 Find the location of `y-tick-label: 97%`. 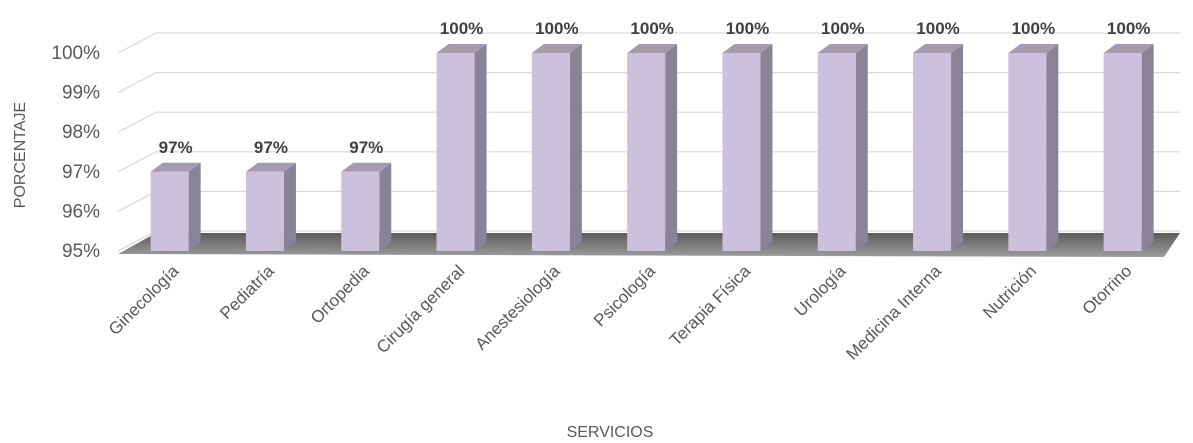

y-tick-label: 97% is located at coordinates (81, 172).